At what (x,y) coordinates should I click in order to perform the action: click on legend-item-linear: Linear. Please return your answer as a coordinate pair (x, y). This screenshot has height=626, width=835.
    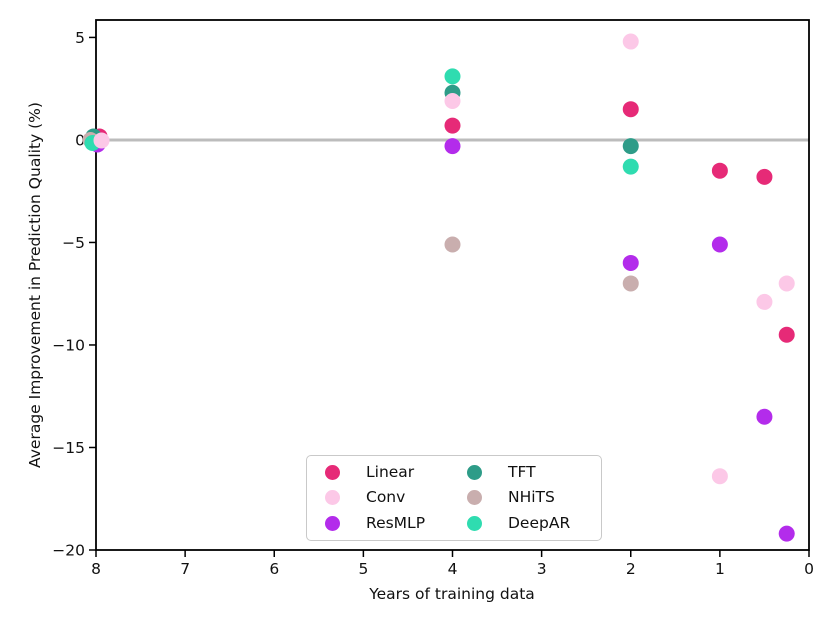
    Looking at the image, I should click on (388, 472).